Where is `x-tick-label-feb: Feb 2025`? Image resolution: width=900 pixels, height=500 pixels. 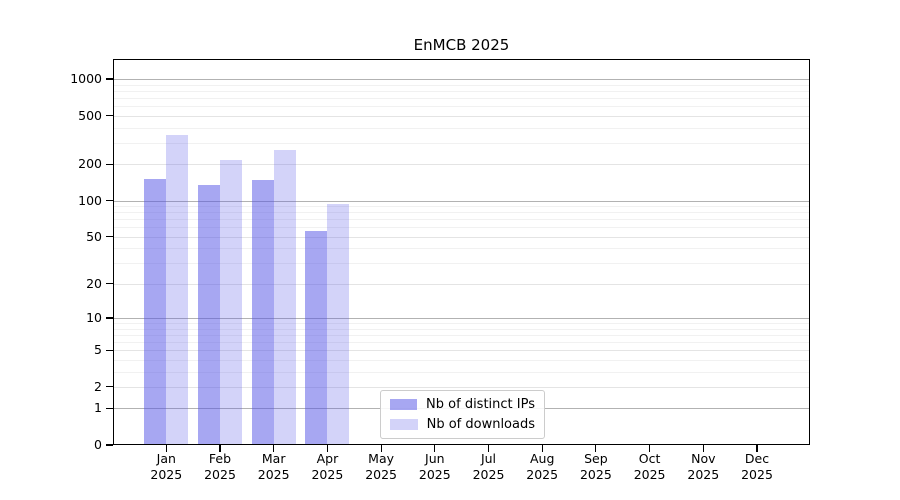
x-tick-label-feb: Feb 2025 is located at coordinates (220, 466).